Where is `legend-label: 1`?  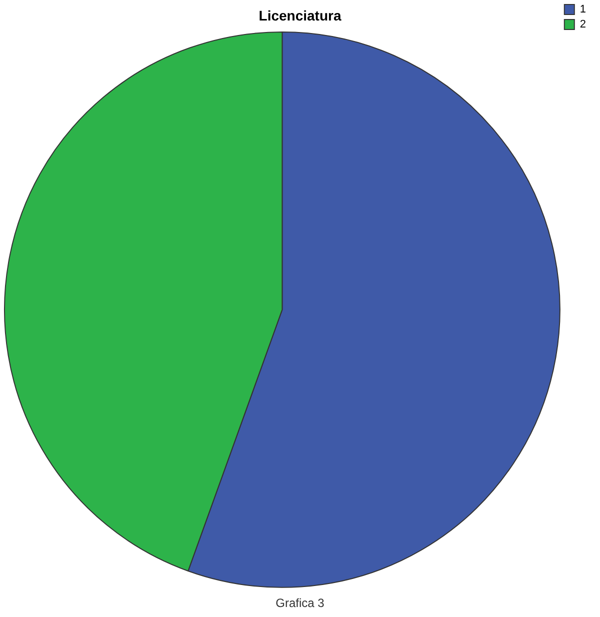
legend-label: 1 is located at coordinates (583, 10).